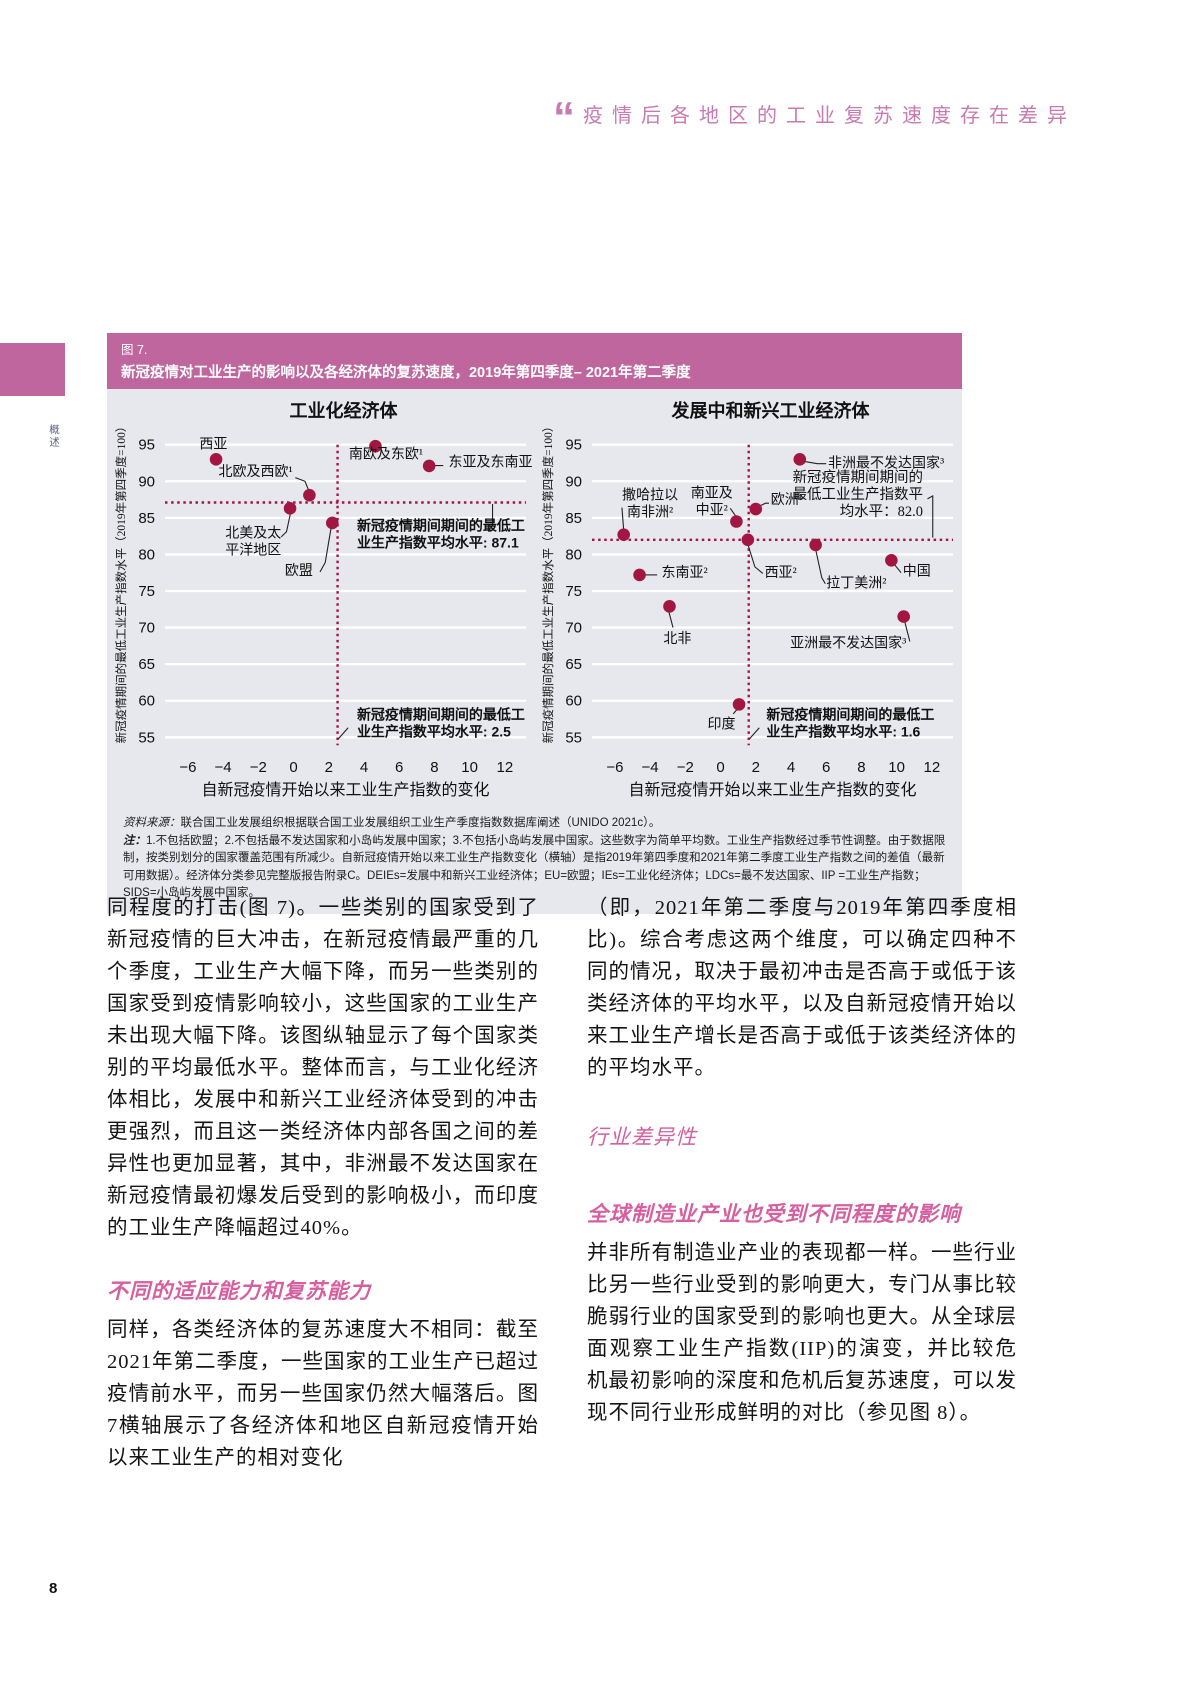  Describe the element at coordinates (770, 411) in the screenshot. I see `chart-title-right: 发展中和新兴工业经济体` at that location.